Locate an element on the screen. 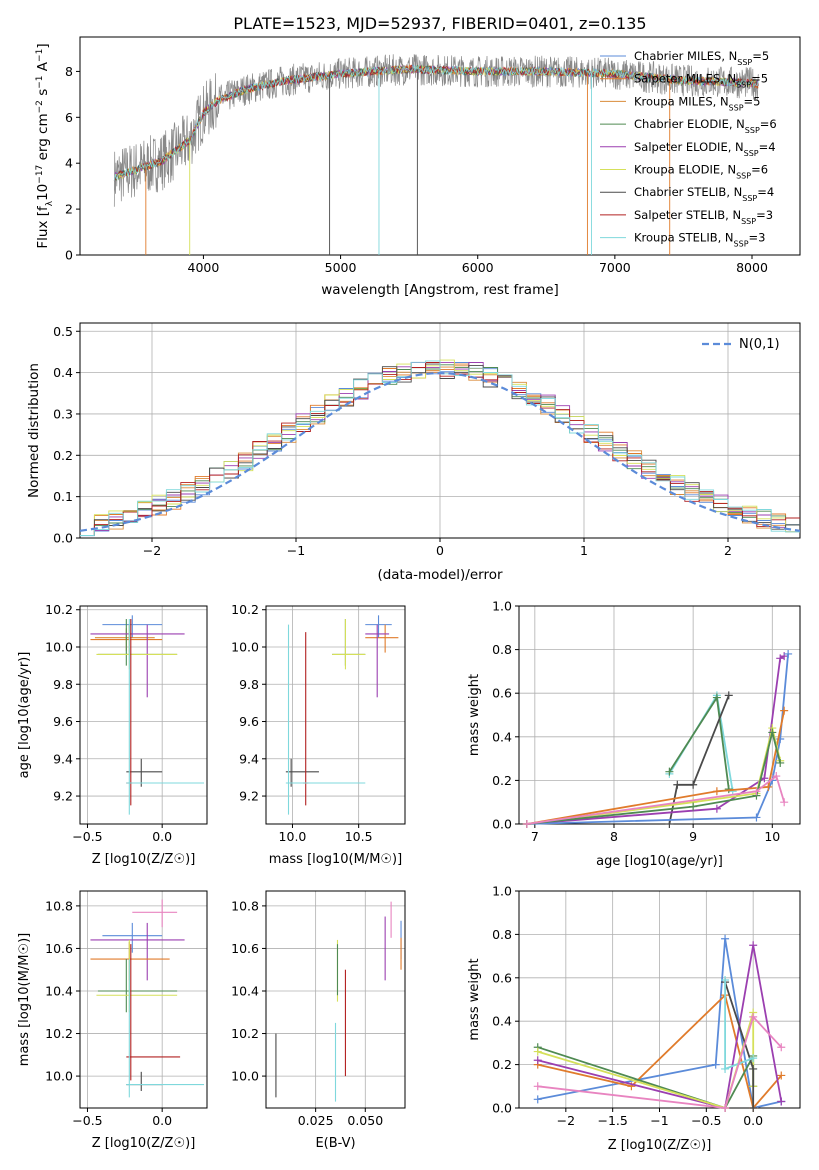  y-axis-unit4: A is located at coordinates (43, 68).